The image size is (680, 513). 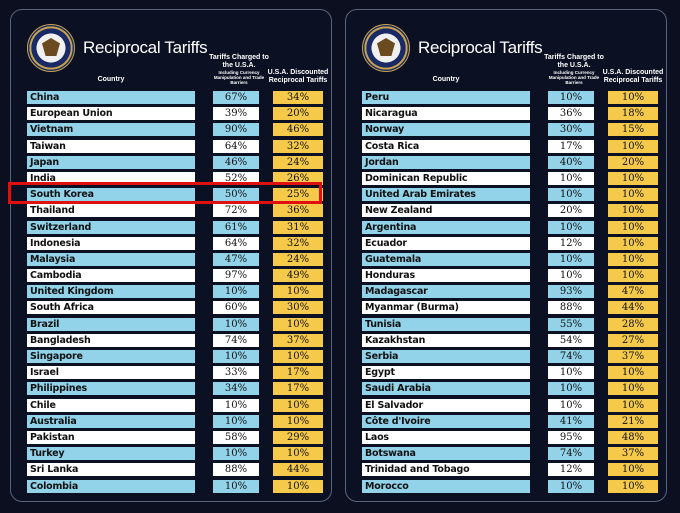 What do you see at coordinates (176, 422) in the screenshot?
I see `table-row: Australia 10% 10%` at bounding box center [176, 422].